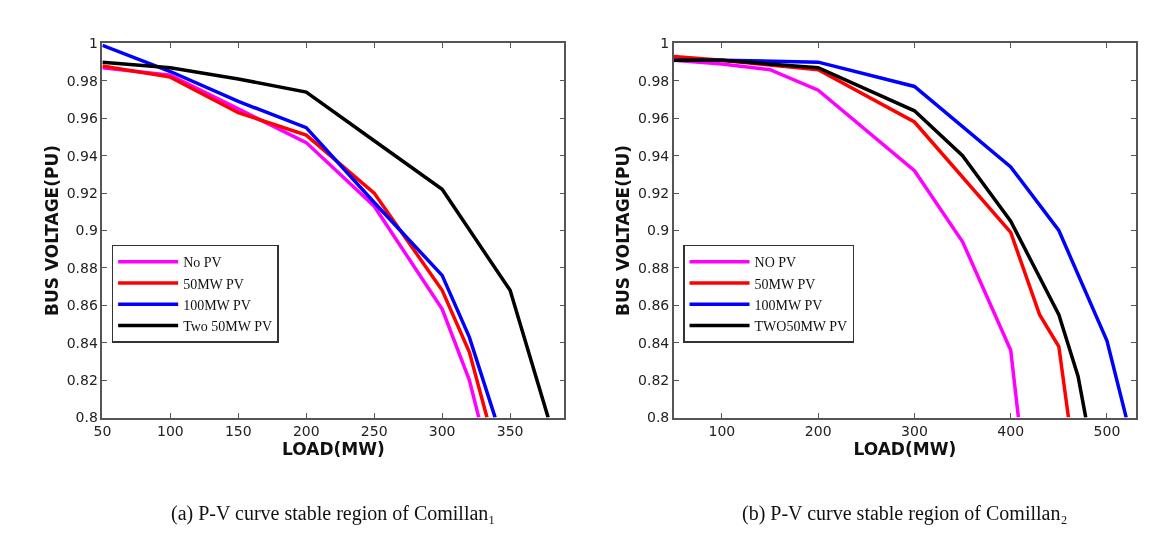 The image size is (1156, 545). I want to click on legend-label: No PV, so click(202, 263).